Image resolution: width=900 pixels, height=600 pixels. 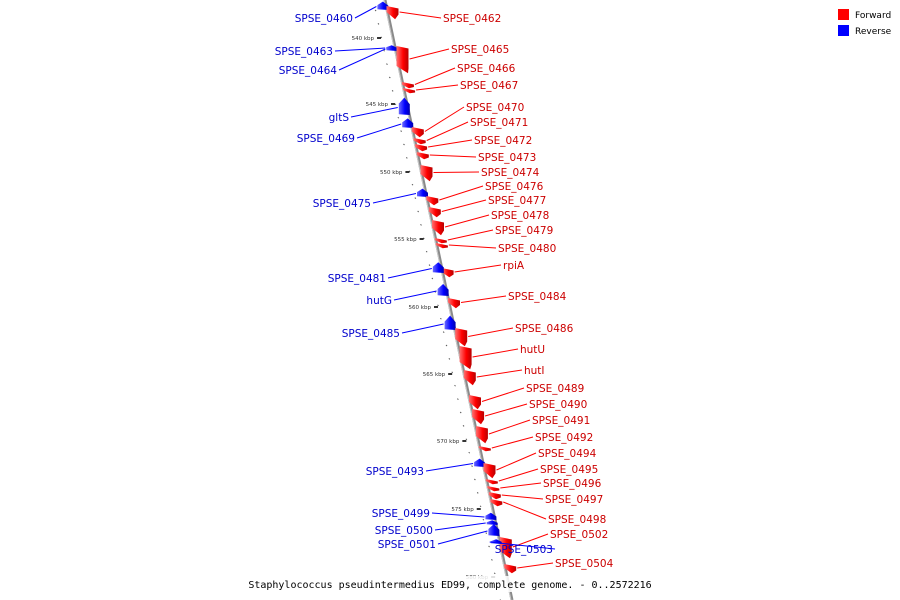 I want to click on gene-label-spse_0494: SPSE_0494, so click(x=567, y=454).